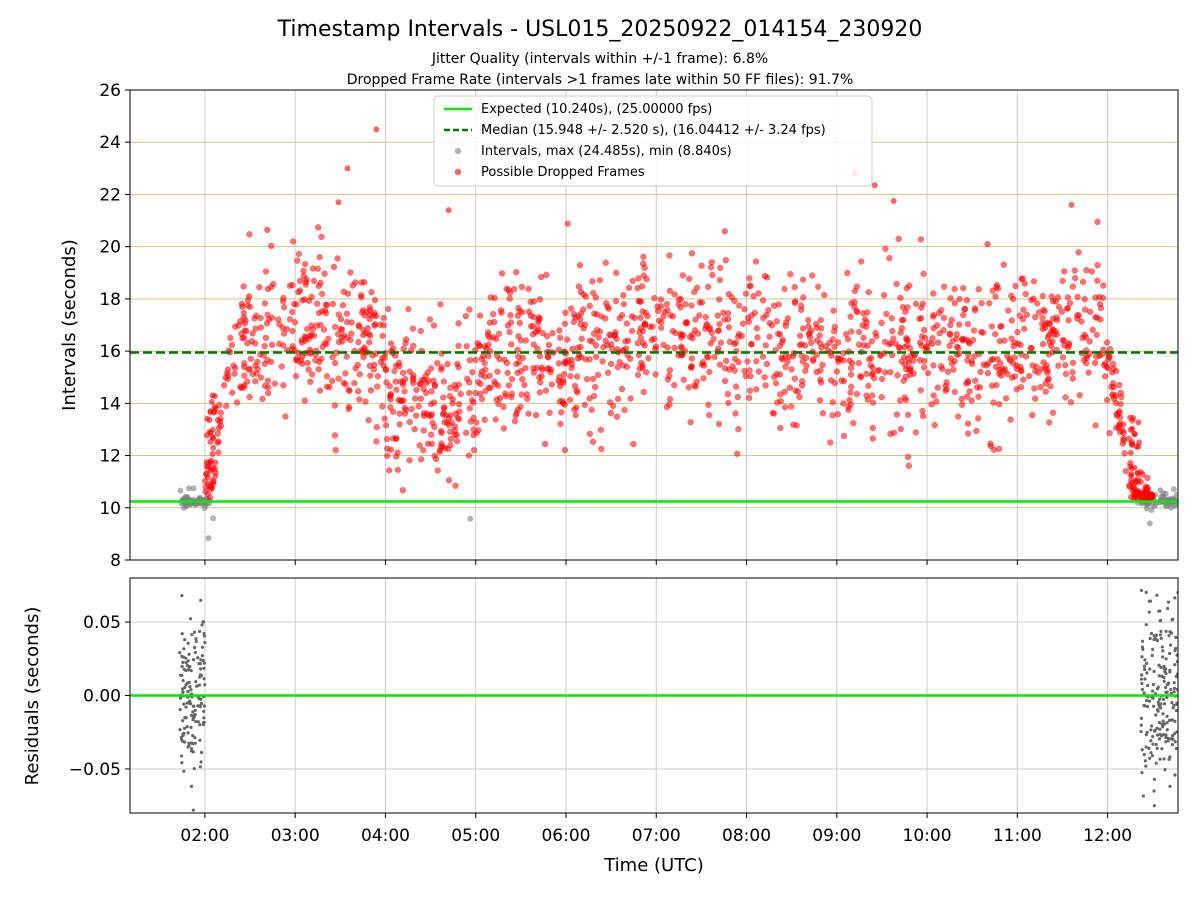 The height and width of the screenshot is (900, 1200). I want to click on dropped-frame-point-outlier, so click(376, 129).